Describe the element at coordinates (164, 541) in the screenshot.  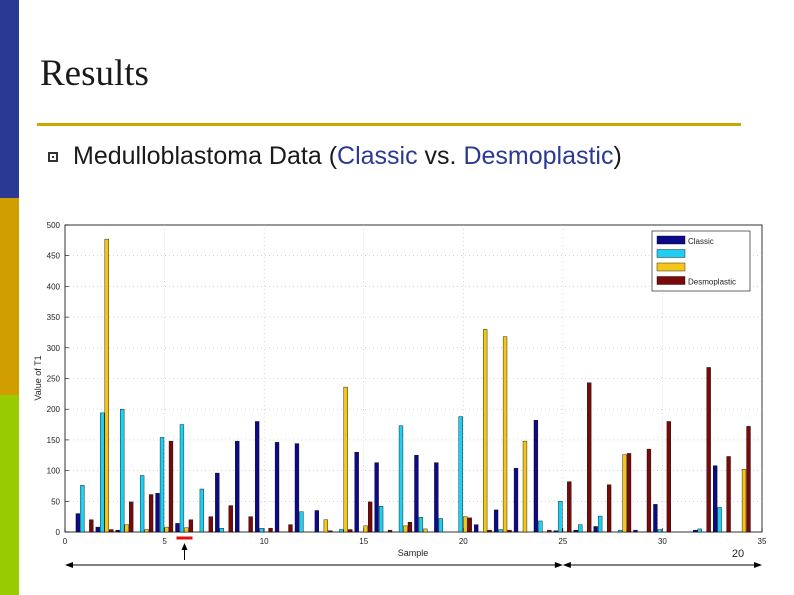
I see `x-tick-label: 5` at that location.